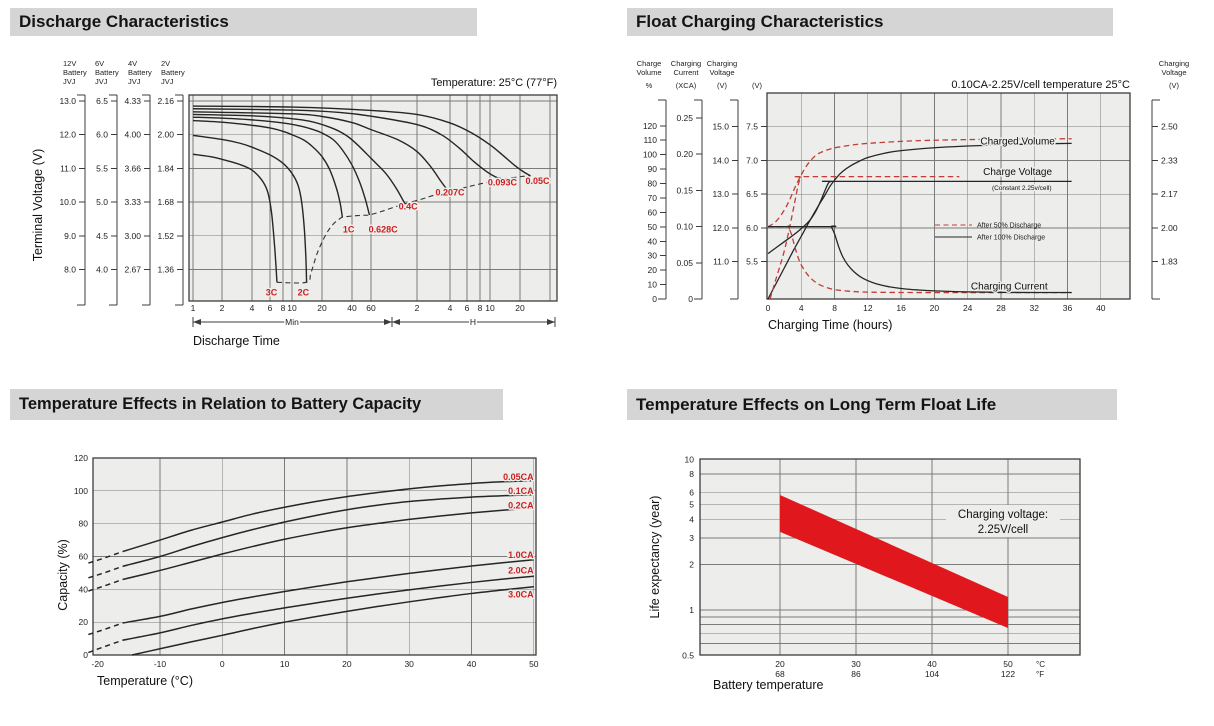 The image size is (1214, 726). I want to click on x-tick-label: 28, so click(1001, 308).